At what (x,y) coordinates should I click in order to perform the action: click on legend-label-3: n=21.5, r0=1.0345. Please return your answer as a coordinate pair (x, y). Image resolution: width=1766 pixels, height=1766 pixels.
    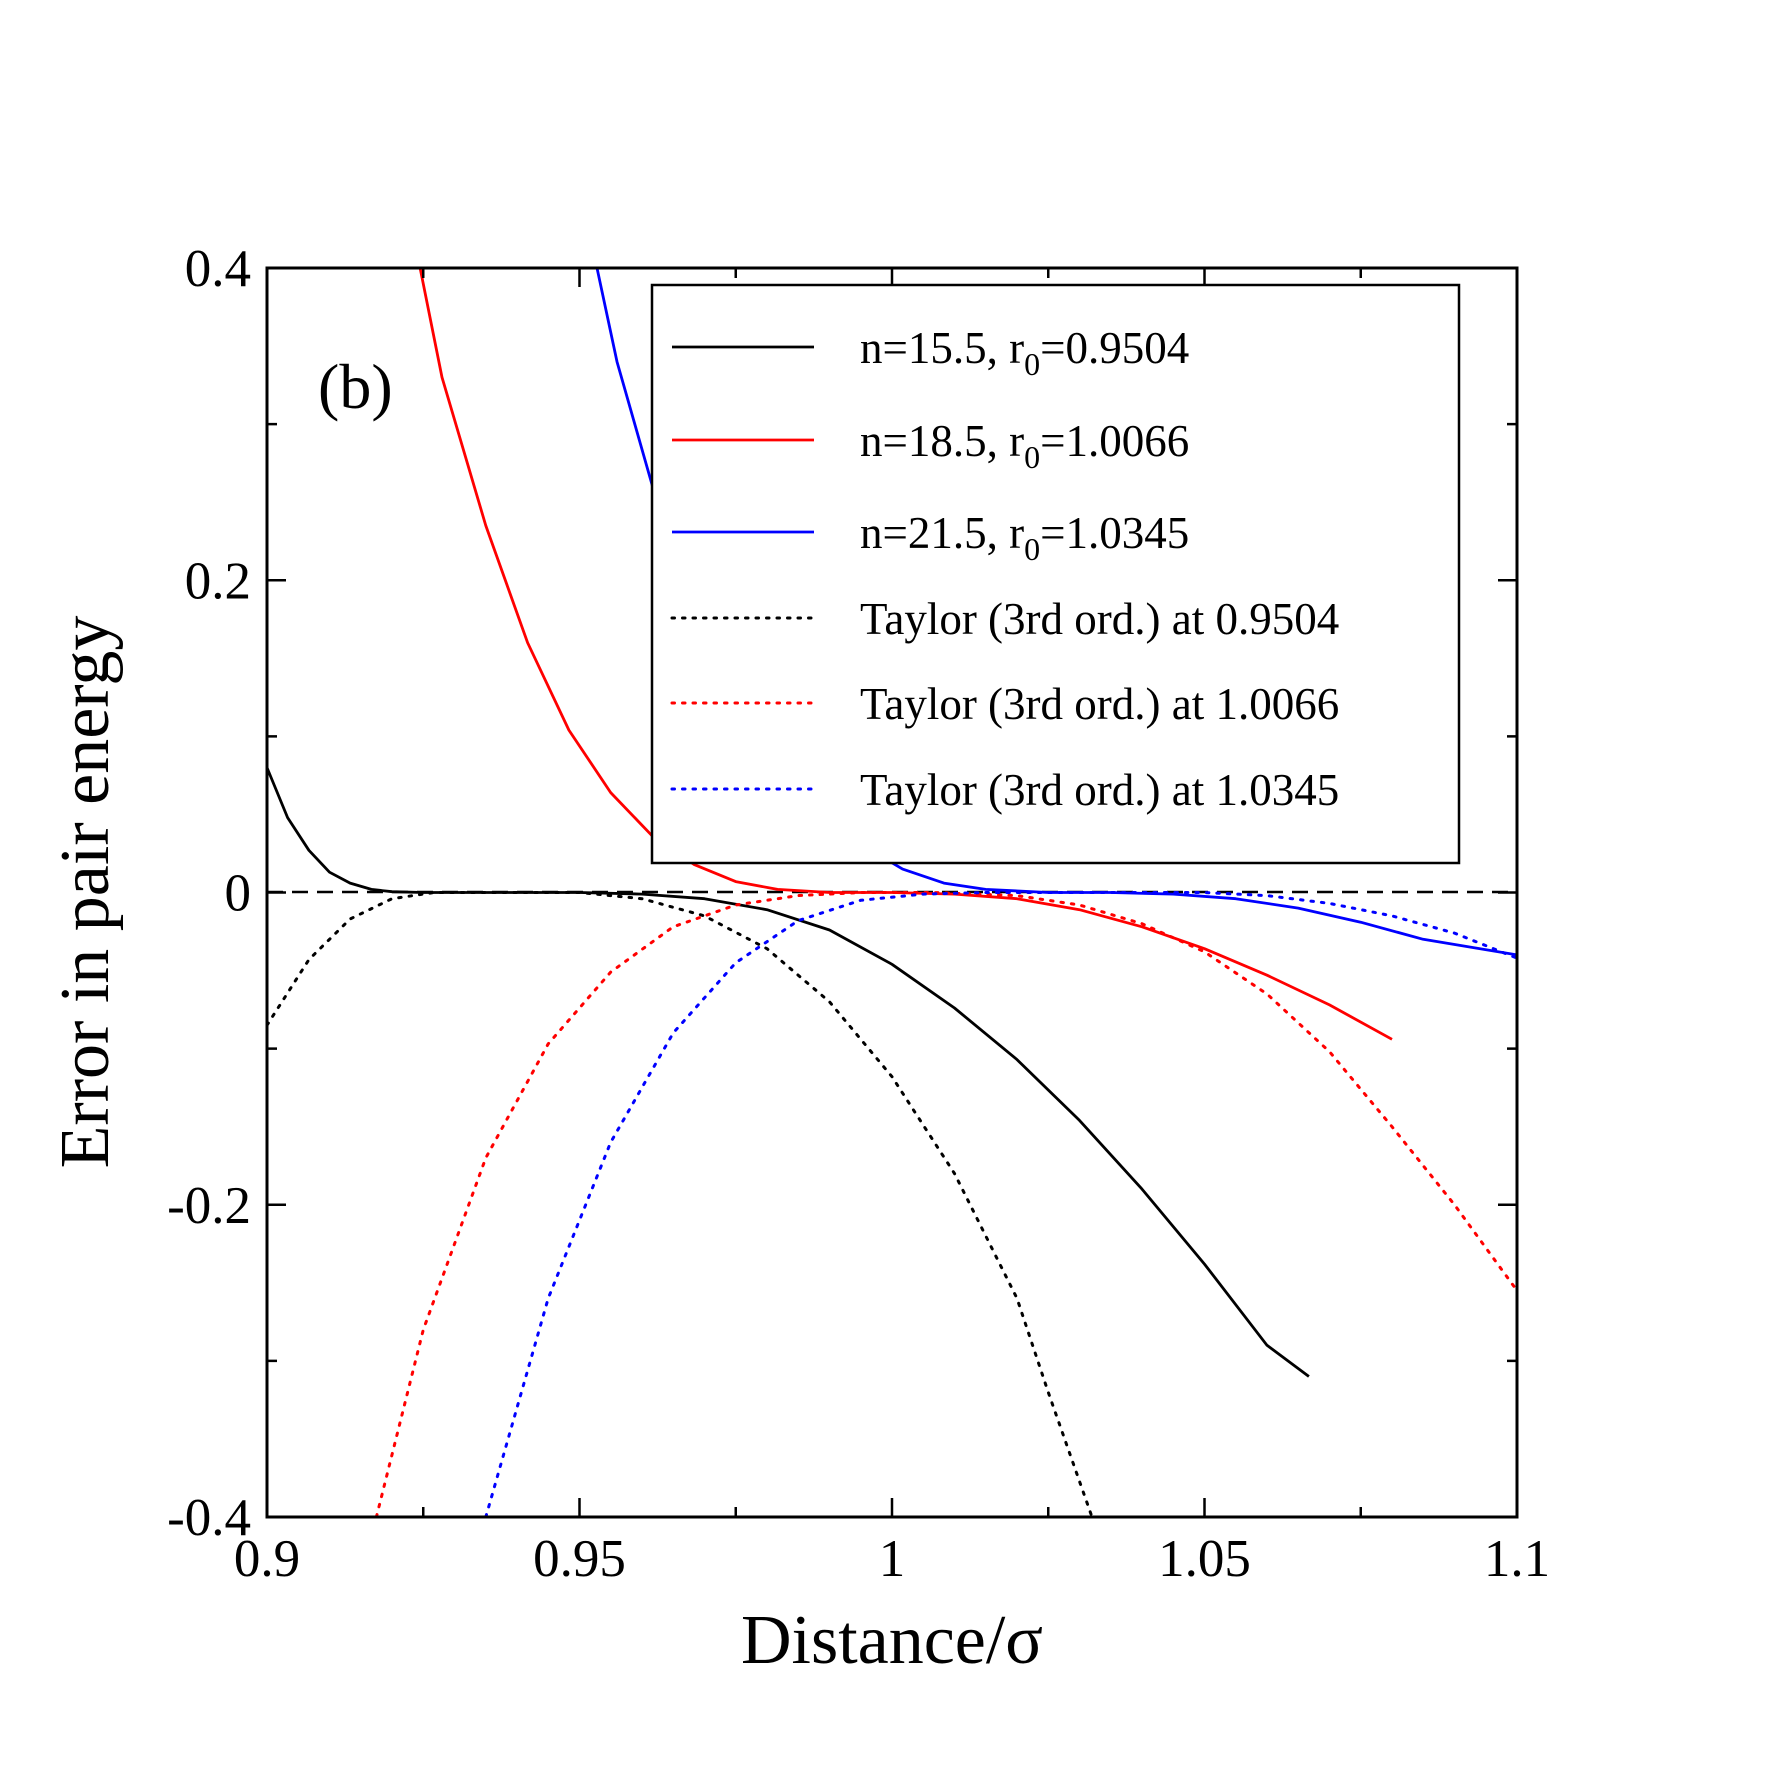
    Looking at the image, I should click on (1024, 537).